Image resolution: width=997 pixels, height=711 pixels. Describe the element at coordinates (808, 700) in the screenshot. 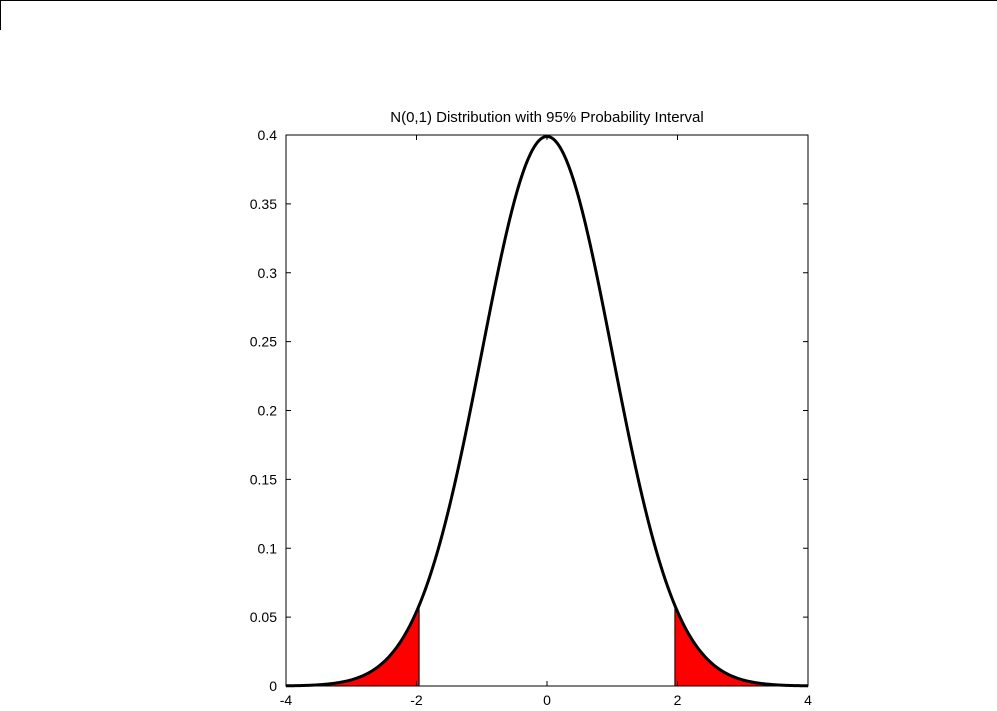

I see `x-tick-label: 4` at that location.